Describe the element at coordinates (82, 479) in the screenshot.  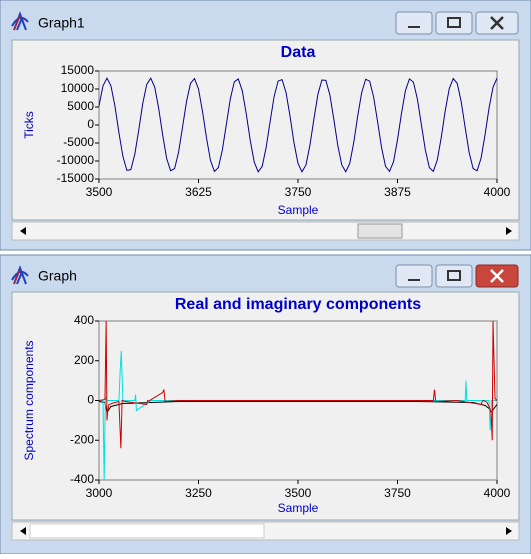
I see `y-tick-label: -400` at that location.